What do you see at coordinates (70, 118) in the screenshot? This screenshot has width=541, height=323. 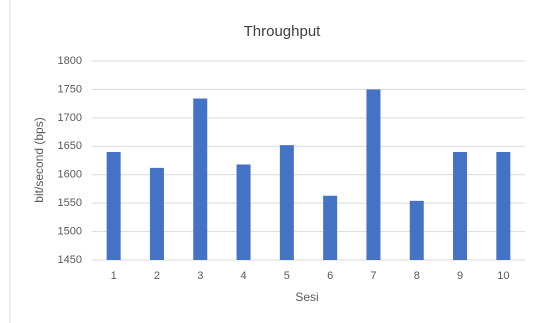 I see `y-tick-label: 1700` at bounding box center [70, 118].